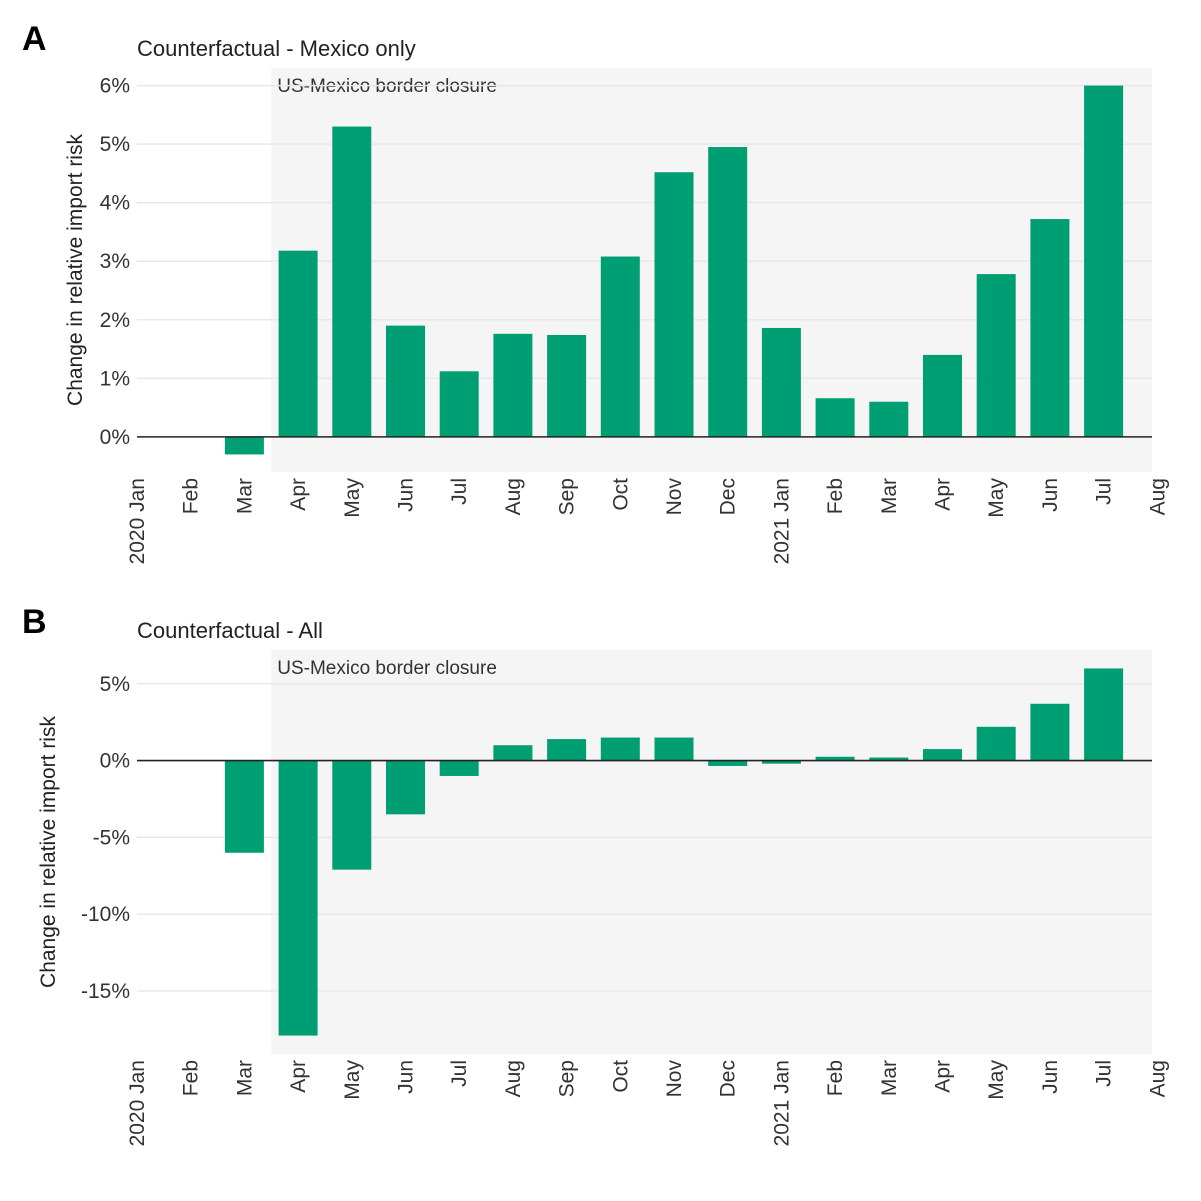  I want to click on panel-a-y-ticks: 0% 1% 2% 3% 4% 5% 6%, so click(115, 262).